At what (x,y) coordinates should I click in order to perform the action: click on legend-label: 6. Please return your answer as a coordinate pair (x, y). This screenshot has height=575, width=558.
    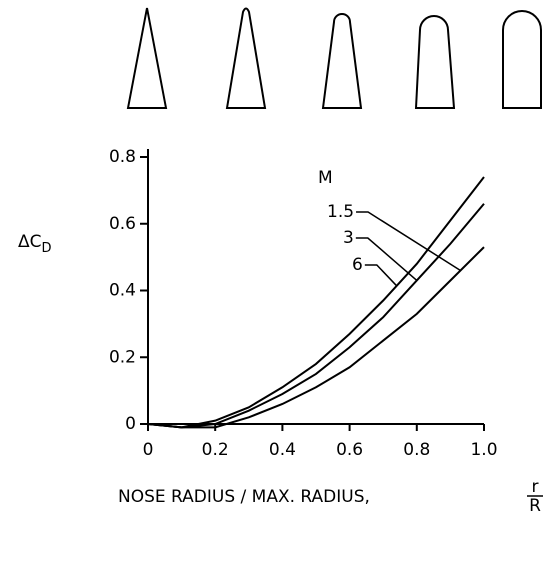
    Looking at the image, I should click on (357, 265).